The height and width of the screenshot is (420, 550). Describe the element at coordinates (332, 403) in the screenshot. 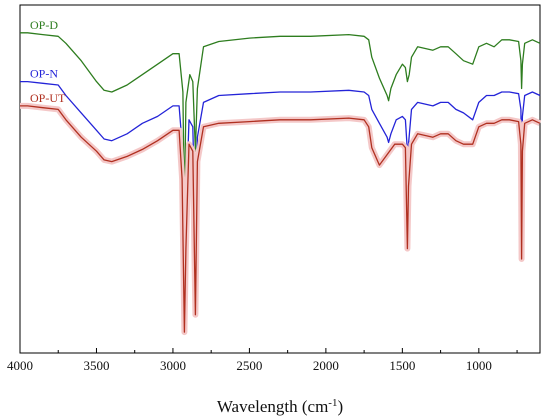

I see `x-axis-title-sup: -1` at that location.